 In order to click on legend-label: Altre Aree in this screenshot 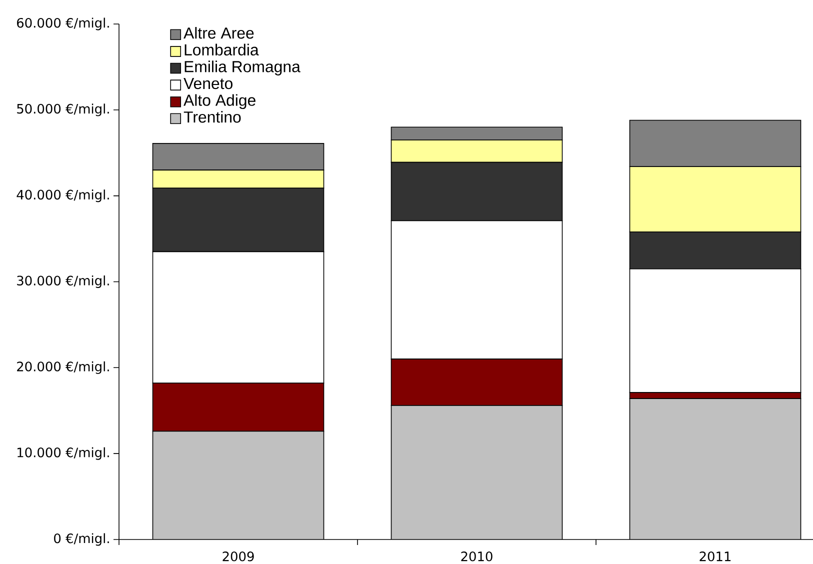, I will do `click(219, 33)`.